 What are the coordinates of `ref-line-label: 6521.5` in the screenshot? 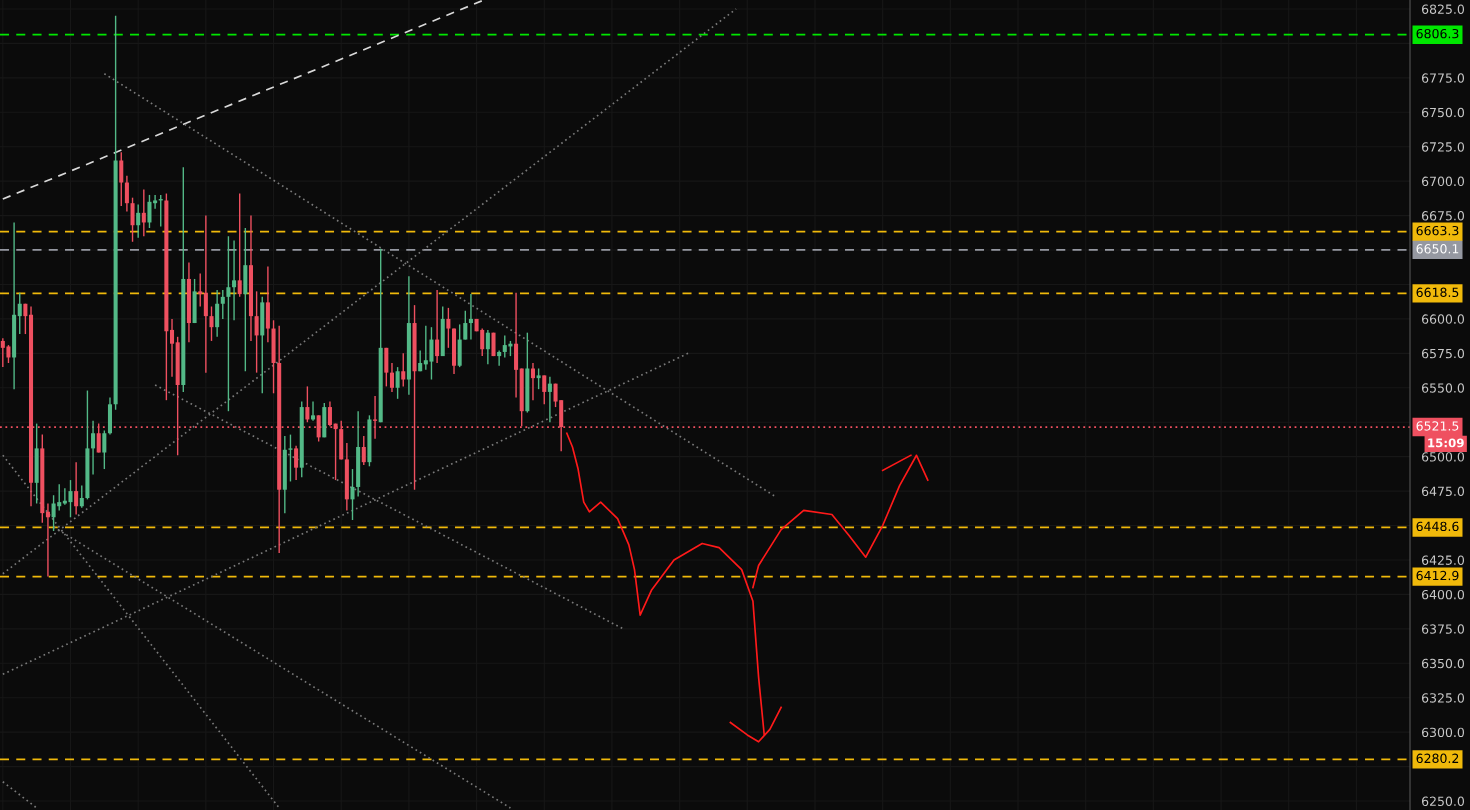 It's located at (1437, 426).